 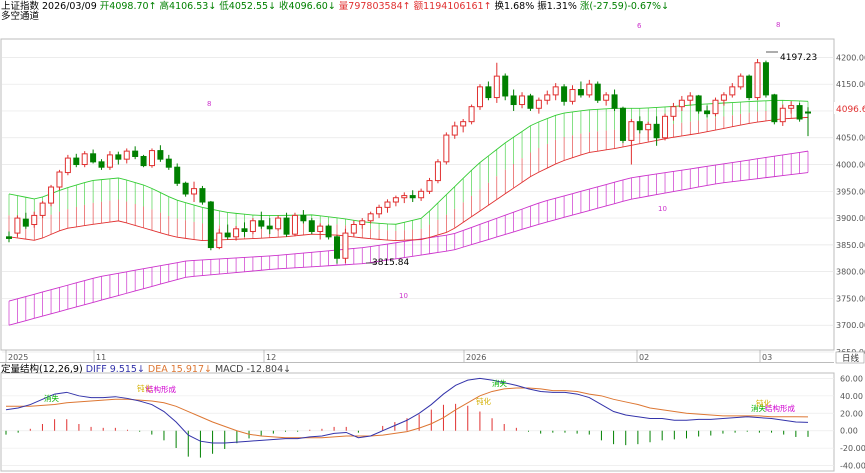 What do you see at coordinates (851, 396) in the screenshot?
I see `macd-y-tick-label: 40.00` at bounding box center [851, 396].